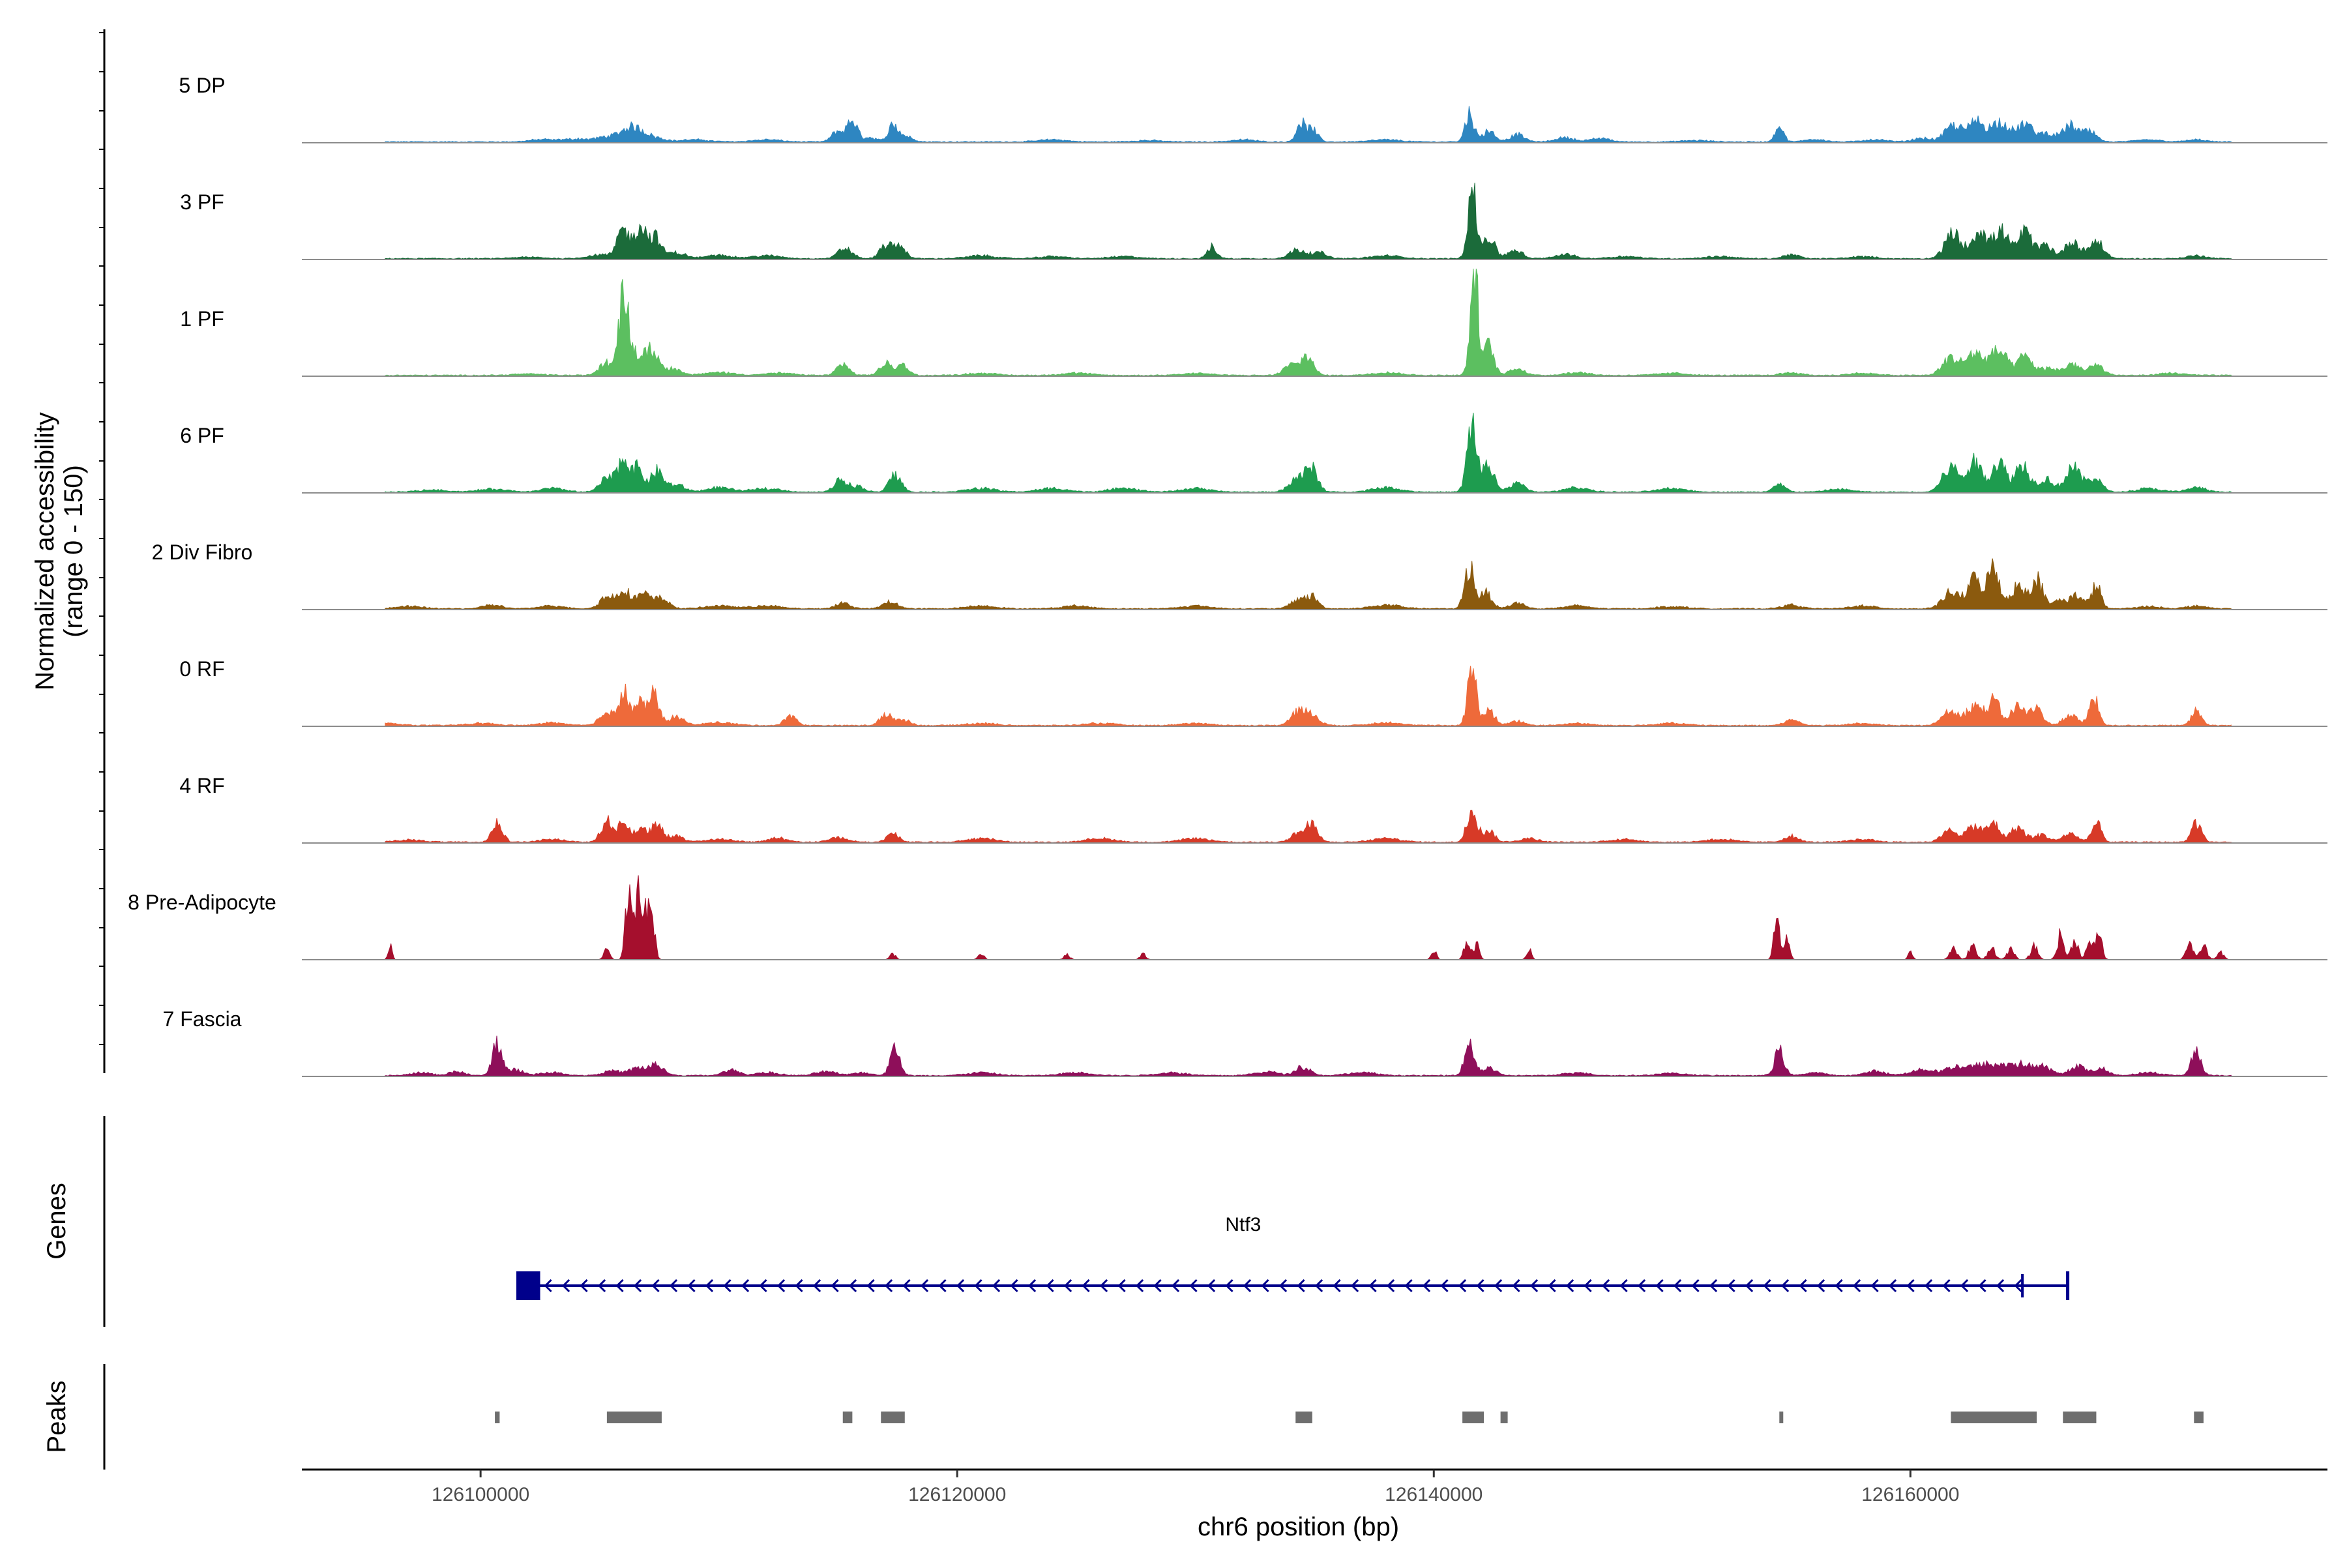 This screenshot has width=2347, height=1568. I want to click on track-label: 0 RF, so click(201, 669).